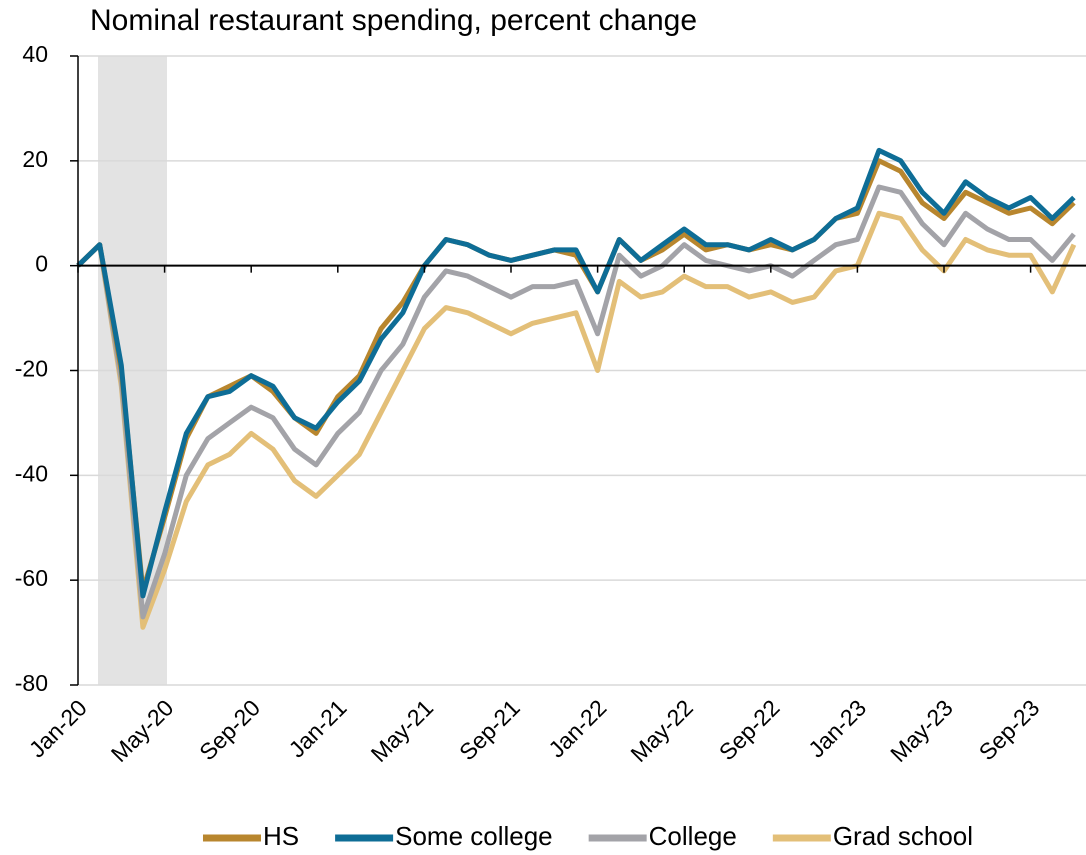 This screenshot has width=1086, height=855. What do you see at coordinates (921, 730) in the screenshot?
I see `x-tick-label: May-23` at bounding box center [921, 730].